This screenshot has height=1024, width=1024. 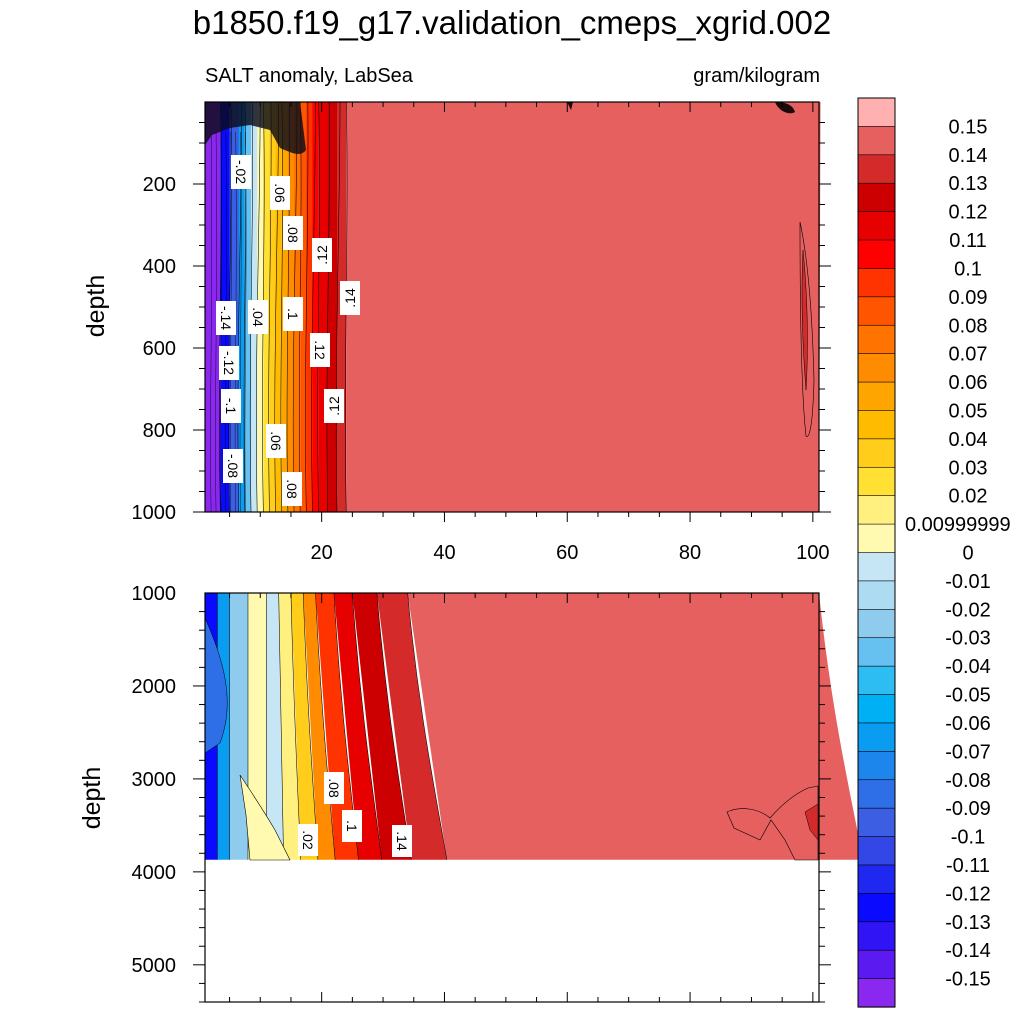 I want to click on lower-y-label: depth, so click(x=92, y=798).